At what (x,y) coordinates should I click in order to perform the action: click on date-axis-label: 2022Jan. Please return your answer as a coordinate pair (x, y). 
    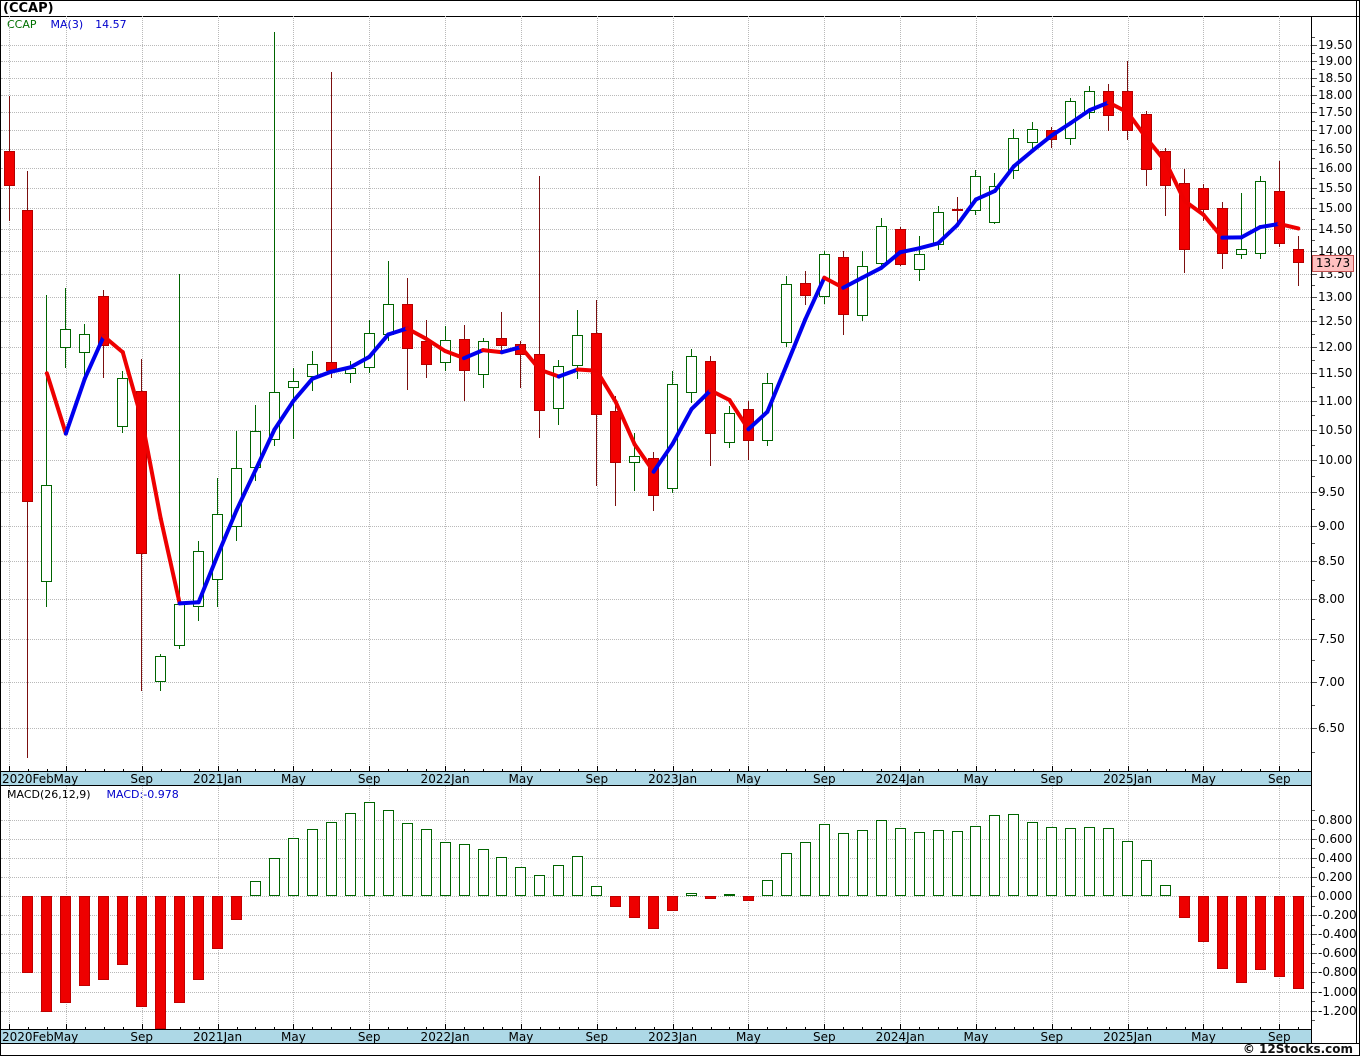
    Looking at the image, I should click on (445, 779).